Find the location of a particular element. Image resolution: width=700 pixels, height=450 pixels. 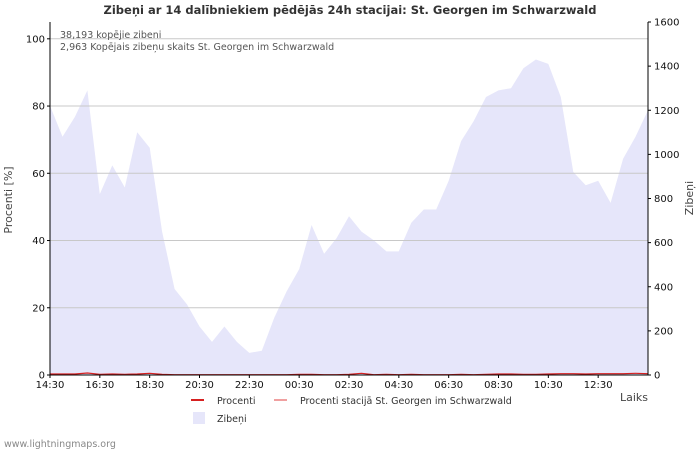

legend-label-zibeni: Zibeņi is located at coordinates (232, 419).